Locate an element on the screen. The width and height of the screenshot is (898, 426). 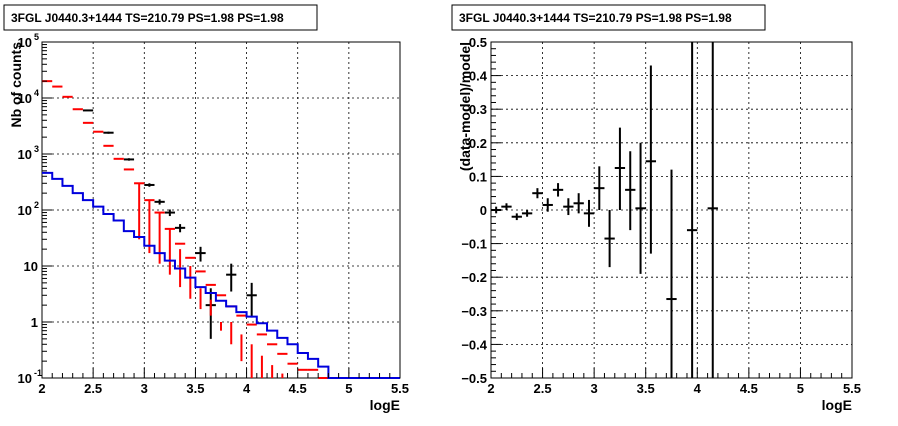
y-tick-exponent: 2 is located at coordinates (36, 205).